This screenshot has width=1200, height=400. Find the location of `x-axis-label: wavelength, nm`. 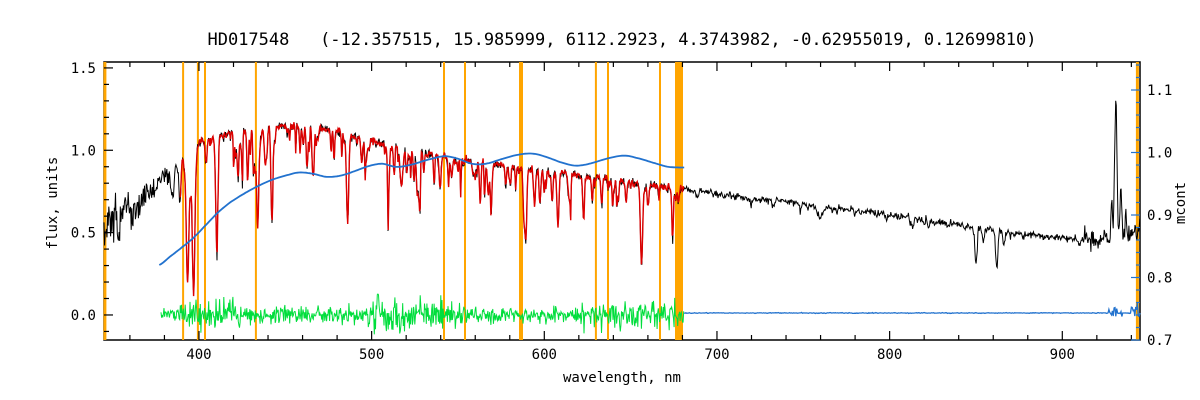

x-axis-label: wavelength, nm is located at coordinates (622, 378).